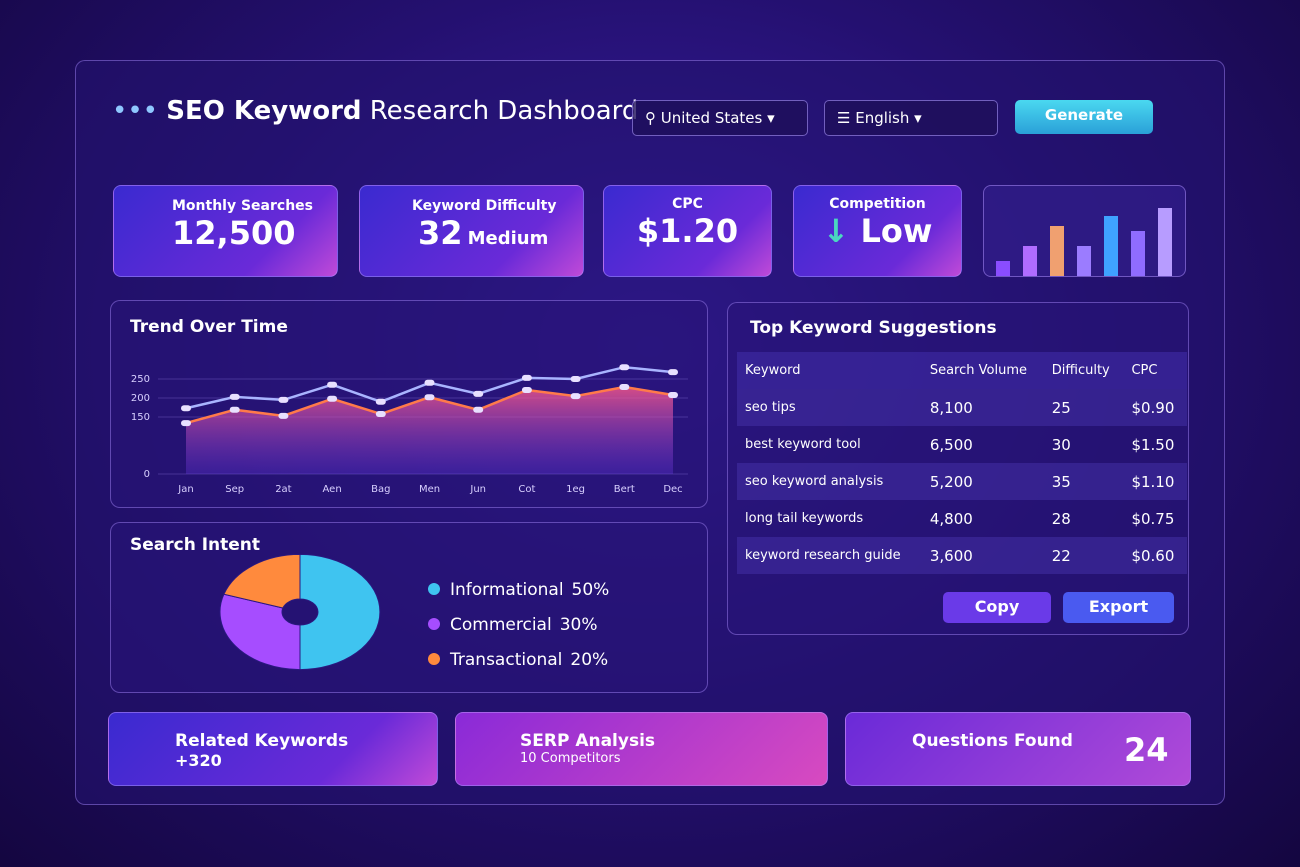 This screenshot has width=1300, height=867. I want to click on table-cell: long tail keywords, so click(804, 518).